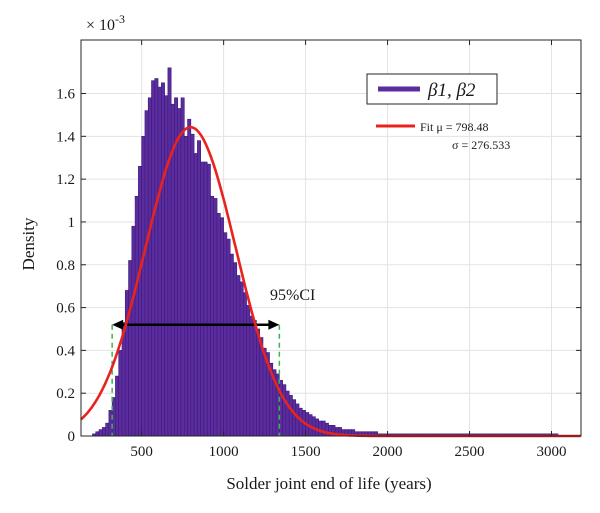  Describe the element at coordinates (65, 180) in the screenshot. I see `y-tick-label: 1.2` at that location.